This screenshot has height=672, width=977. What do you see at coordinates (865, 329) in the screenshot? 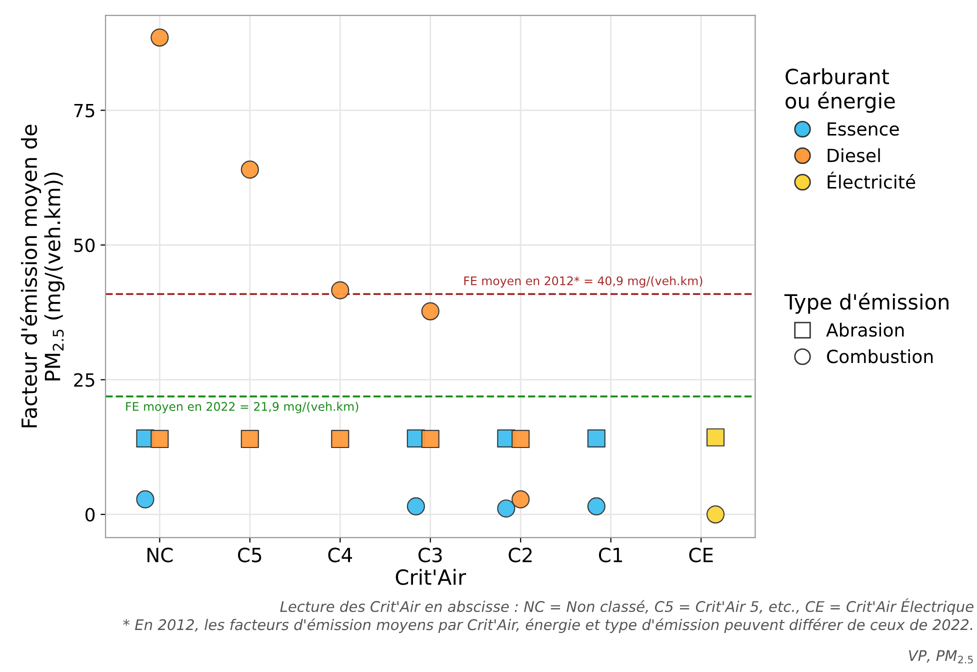
I see `text: Abrasion` at bounding box center [865, 329].